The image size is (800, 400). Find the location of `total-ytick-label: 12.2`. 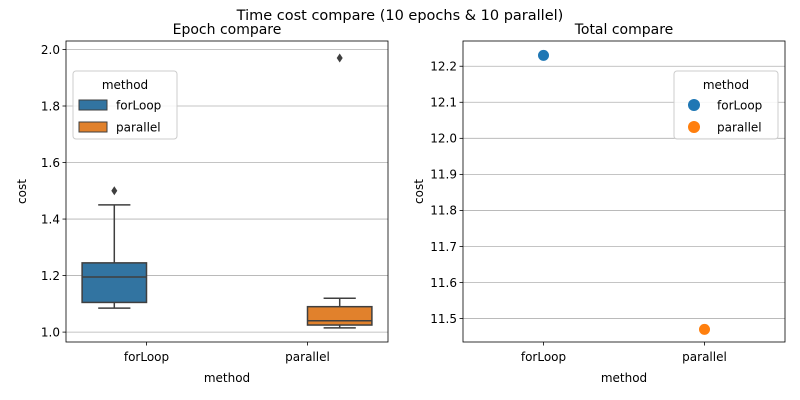

total-ytick-label: 12.2 is located at coordinates (443, 67).